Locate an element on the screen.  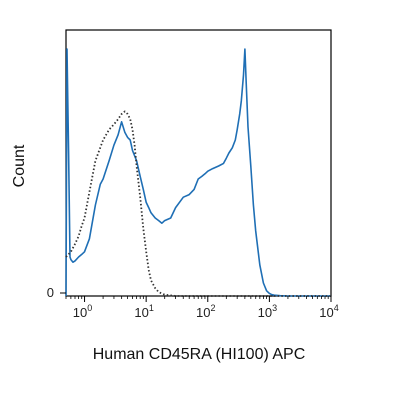
x-tick-label-4: 10⁴ is located at coordinates (328, 311).